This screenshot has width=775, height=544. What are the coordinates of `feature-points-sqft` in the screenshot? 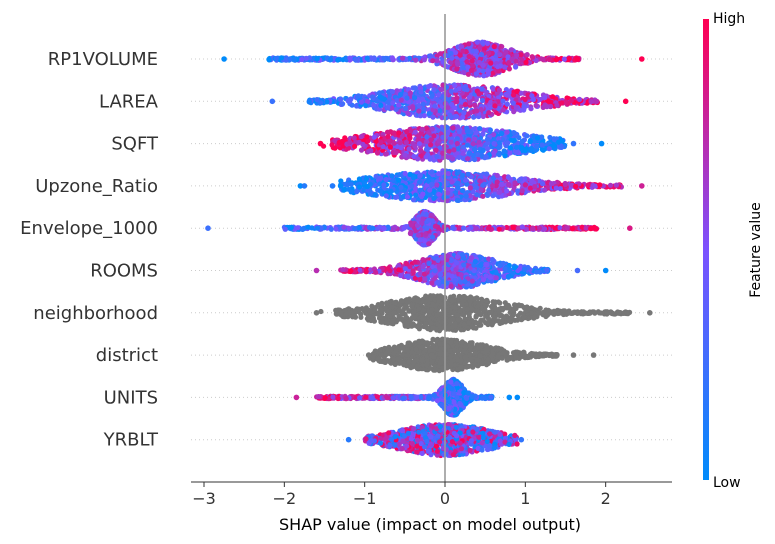 It's located at (461, 143).